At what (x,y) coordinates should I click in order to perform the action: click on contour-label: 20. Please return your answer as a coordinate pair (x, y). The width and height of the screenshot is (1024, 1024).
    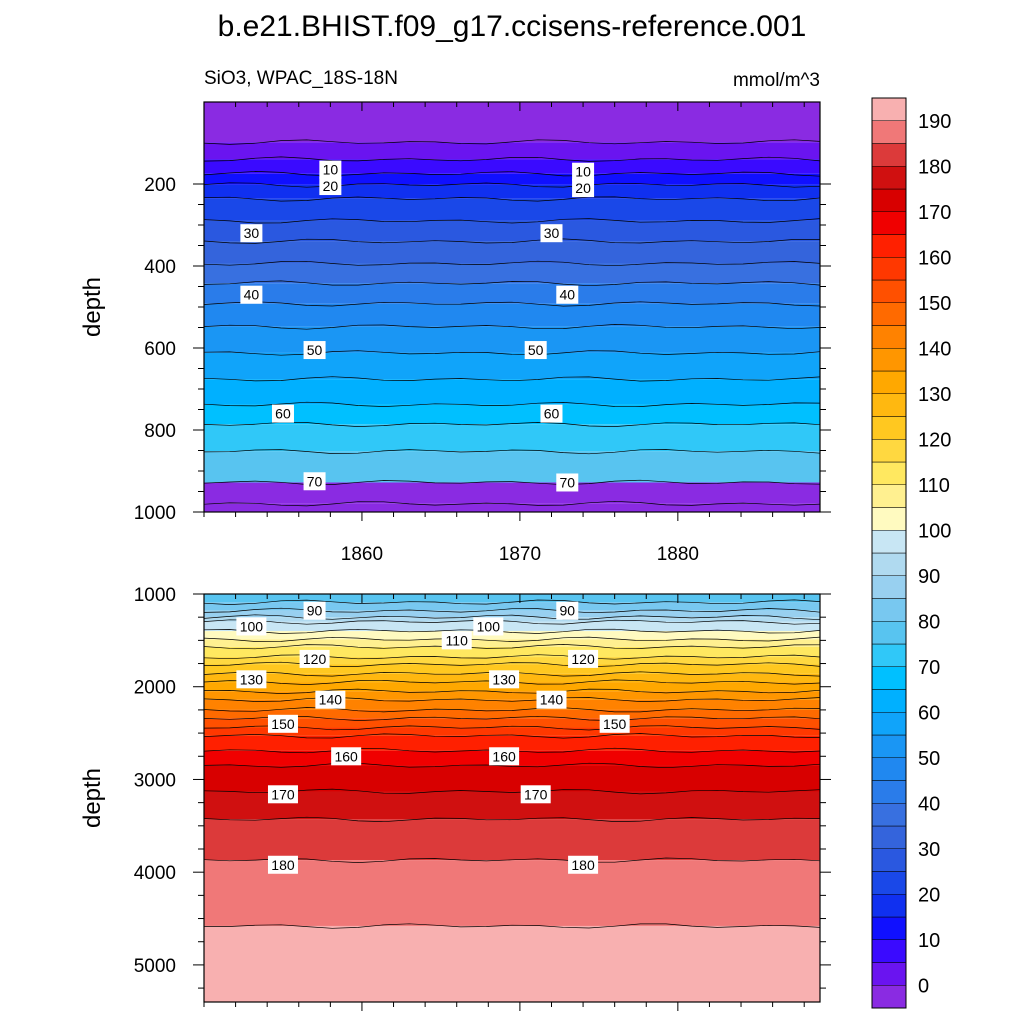
    Looking at the image, I should click on (331, 186).